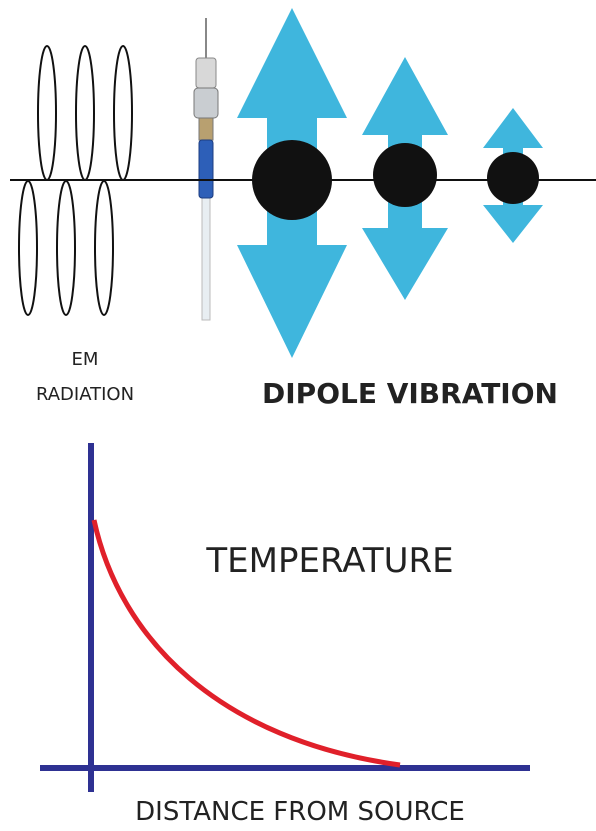 The width and height of the screenshot is (596, 831). Describe the element at coordinates (329, 561) in the screenshot. I see `y-label: TEMPERATURE` at that location.